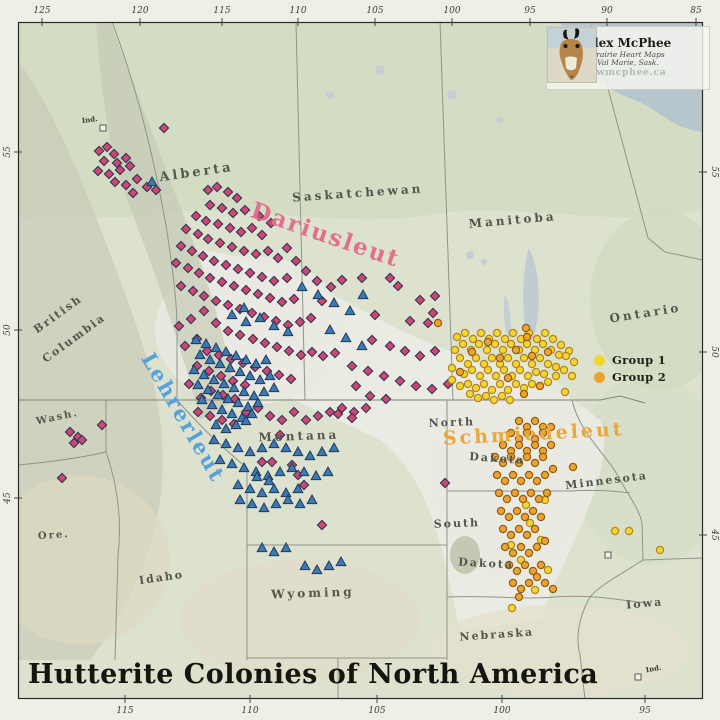 The width and height of the screenshot is (720, 720). Describe the element at coordinates (638, 677) in the screenshot. I see `independent-marker` at that location.